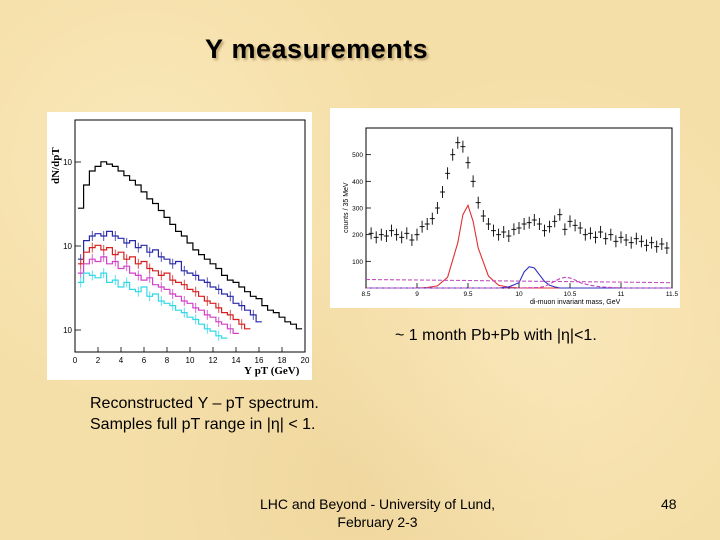  What do you see at coordinates (357, 209) in the screenshot?
I see `y-tick-label: 300` at bounding box center [357, 209].